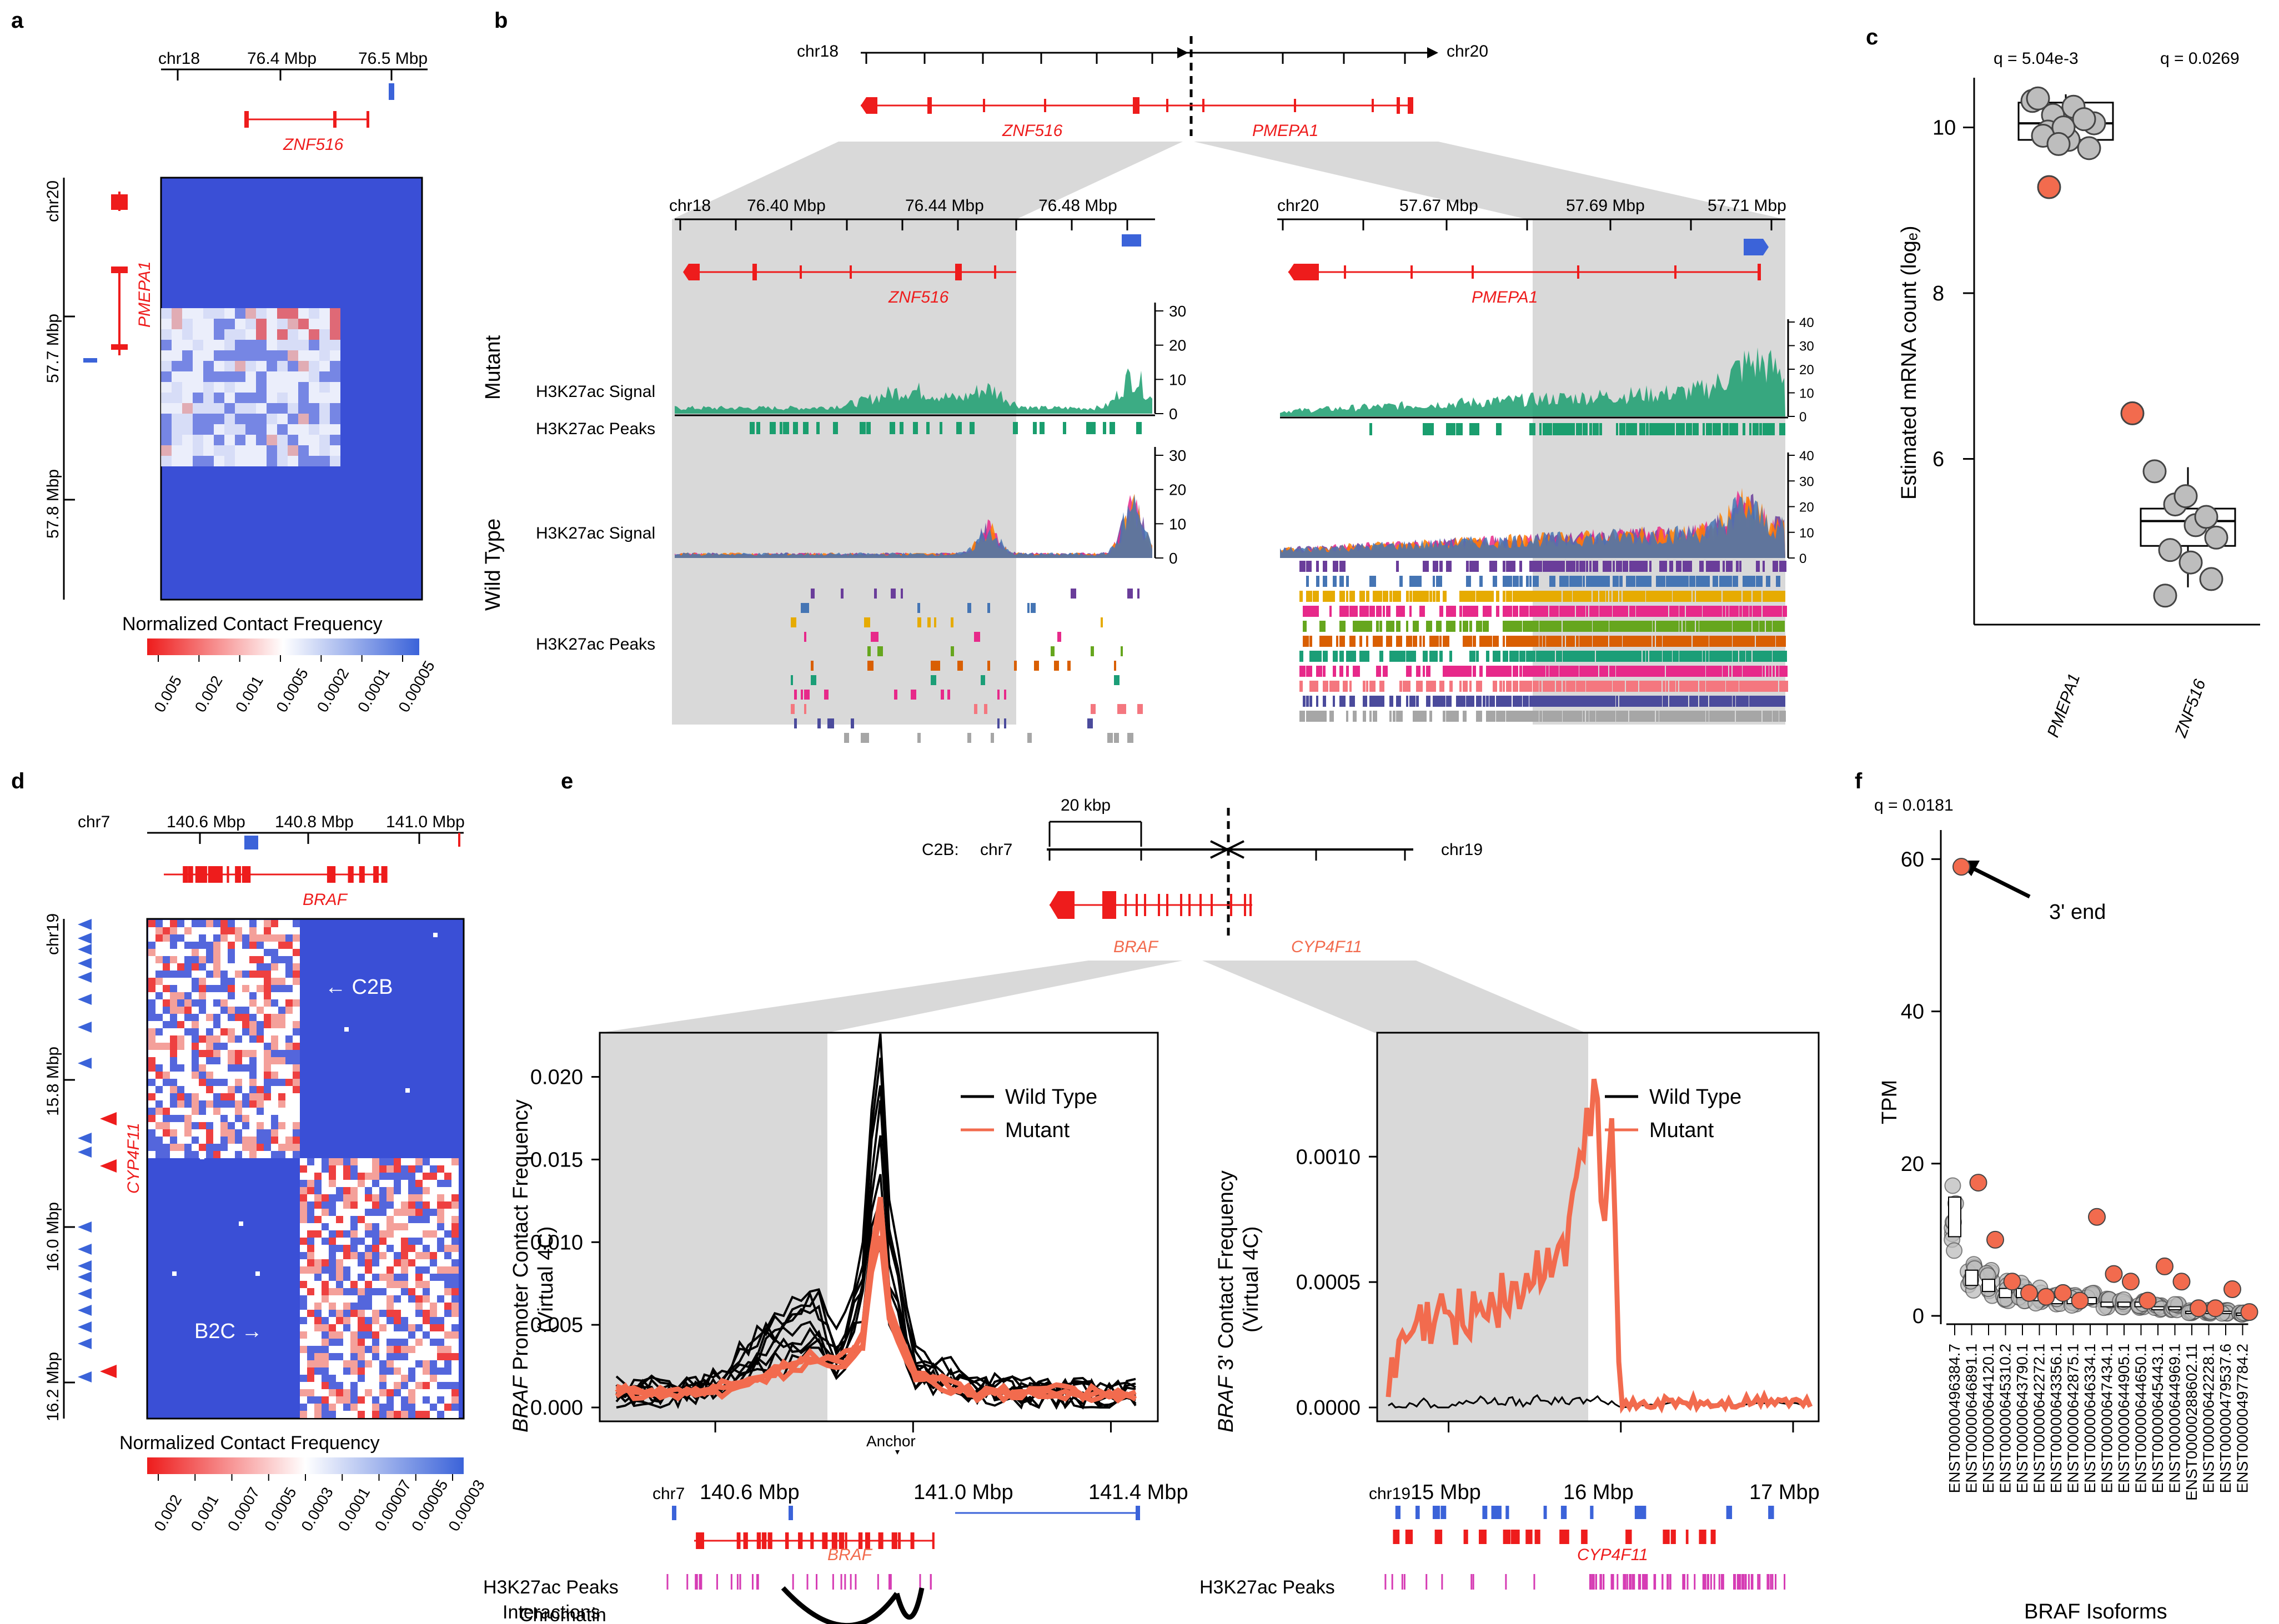 Image resolution: width=2279 pixels, height=1624 pixels. Describe the element at coordinates (249, 694) in the screenshot. I see `colorbar-tick-label: 0.001` at that location.